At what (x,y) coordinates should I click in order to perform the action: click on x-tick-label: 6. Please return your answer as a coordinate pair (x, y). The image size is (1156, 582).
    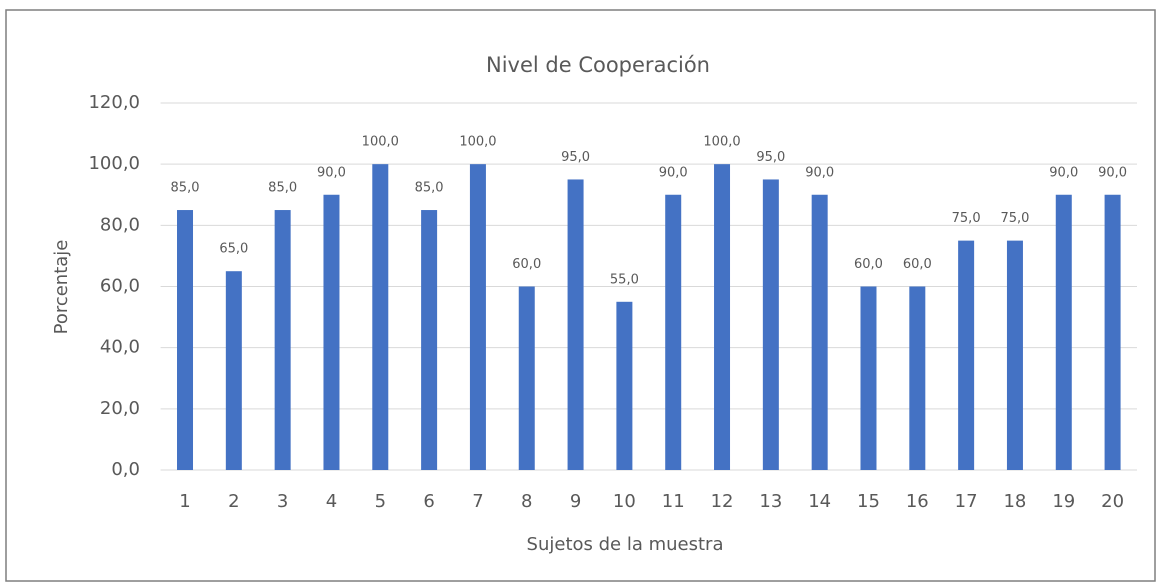
    Looking at the image, I should click on (428, 501).